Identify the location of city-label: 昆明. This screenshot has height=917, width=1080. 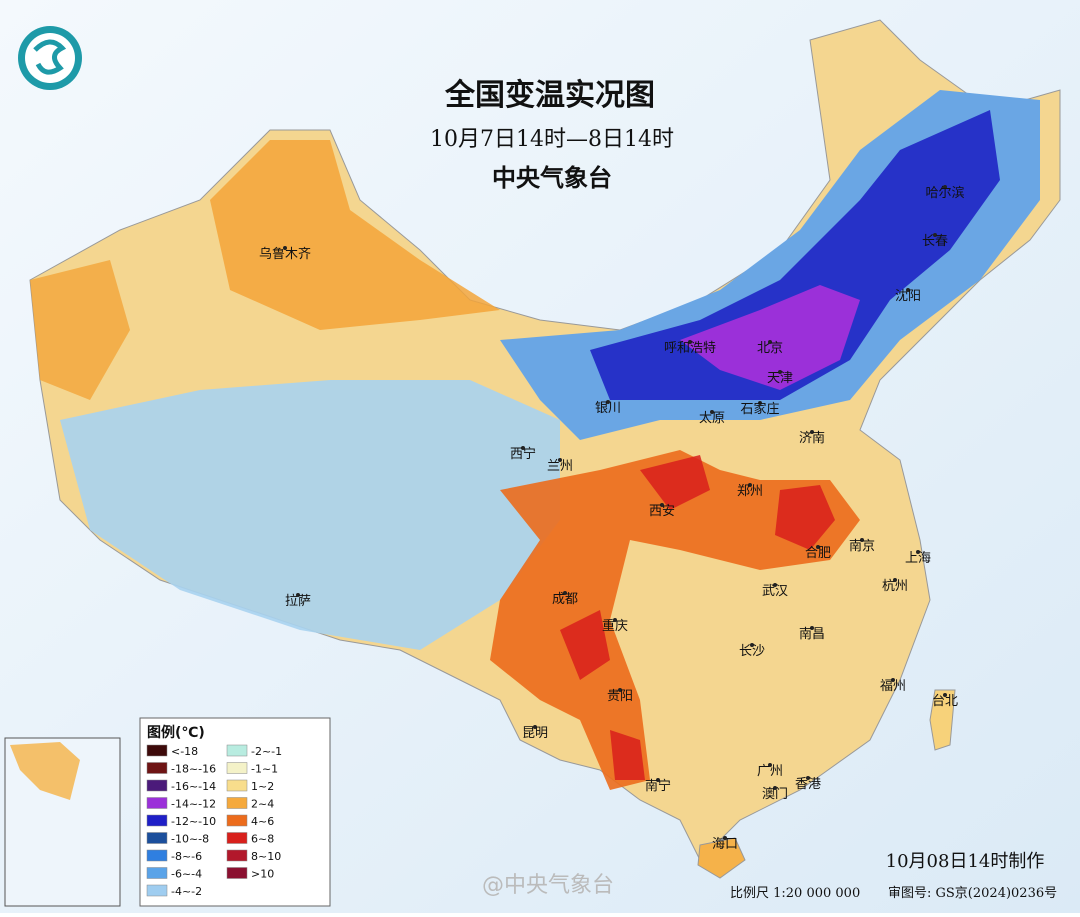
(535, 733).